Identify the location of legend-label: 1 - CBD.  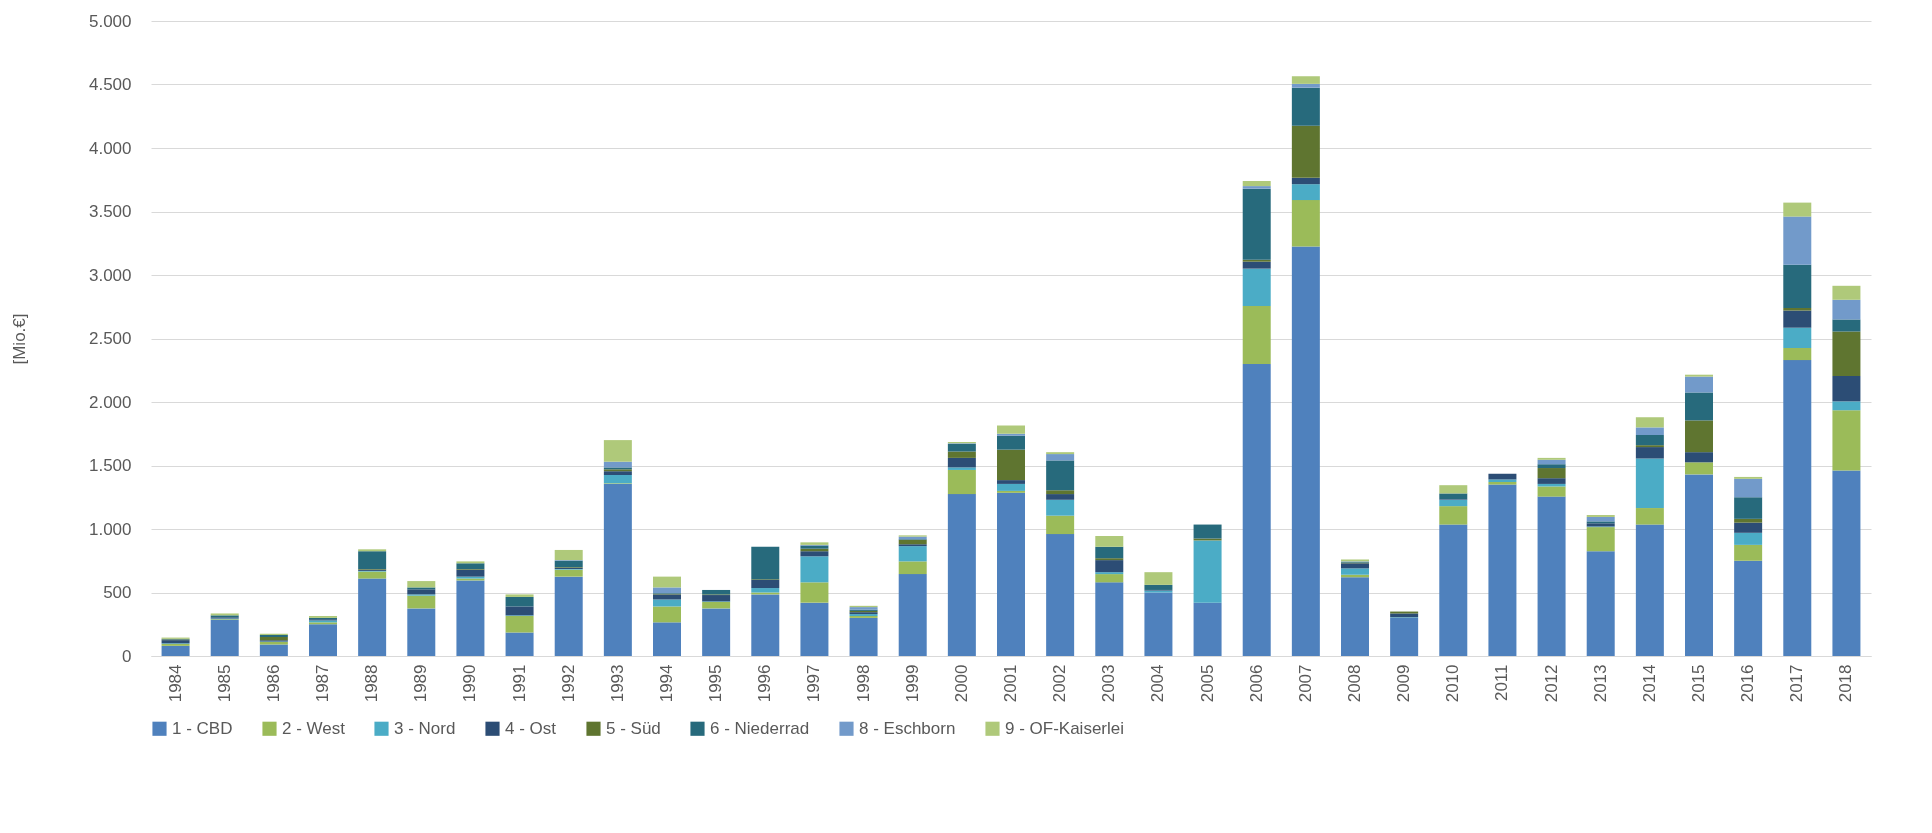
(202, 728).